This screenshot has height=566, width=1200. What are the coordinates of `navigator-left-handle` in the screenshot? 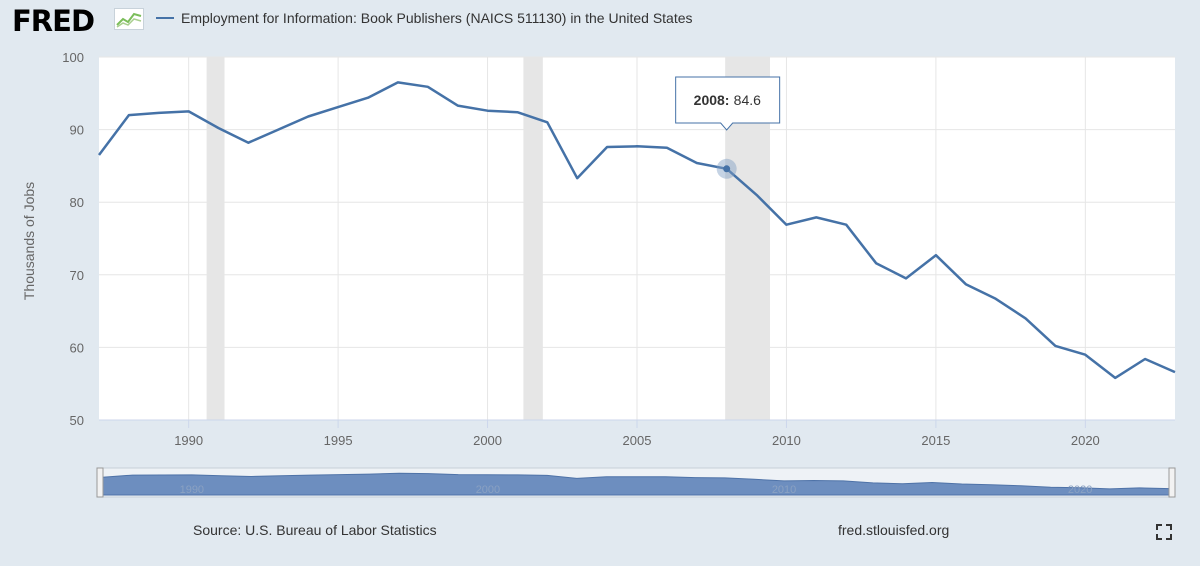 It's located at (100, 482).